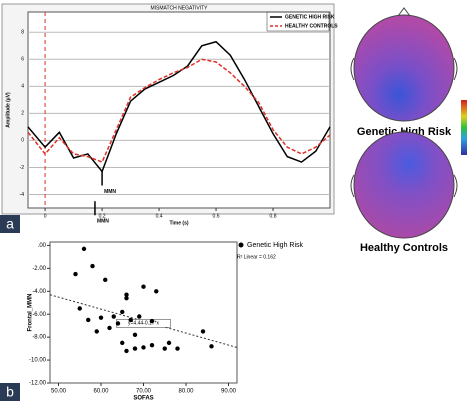 This screenshot has height=401, width=474. Describe the element at coordinates (143, 312) in the screenshot. I see `plot-area` at that location.